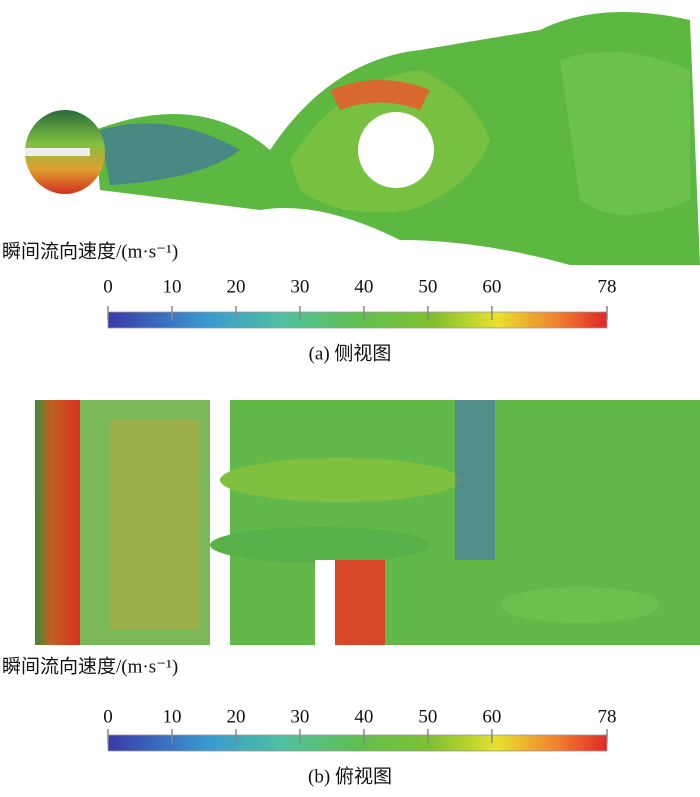 The width and height of the screenshot is (700, 797). Describe the element at coordinates (350, 776) in the screenshot. I see `caption: (b) 俯视图` at that location.